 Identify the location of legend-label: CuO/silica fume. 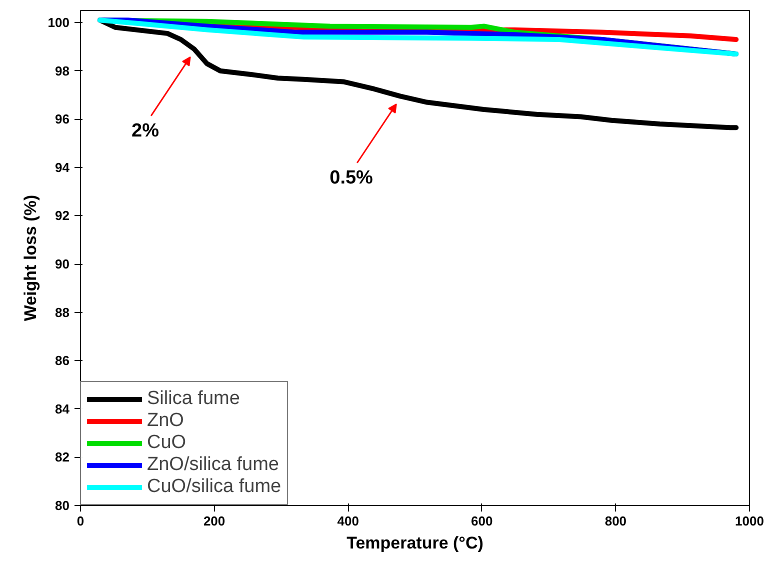
(214, 487).